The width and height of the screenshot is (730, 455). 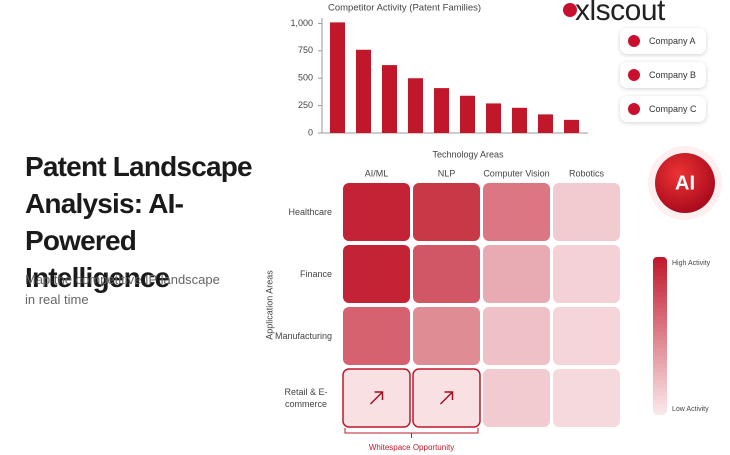 What do you see at coordinates (305, 78) in the screenshot?
I see `y-tick-label: 500` at bounding box center [305, 78].